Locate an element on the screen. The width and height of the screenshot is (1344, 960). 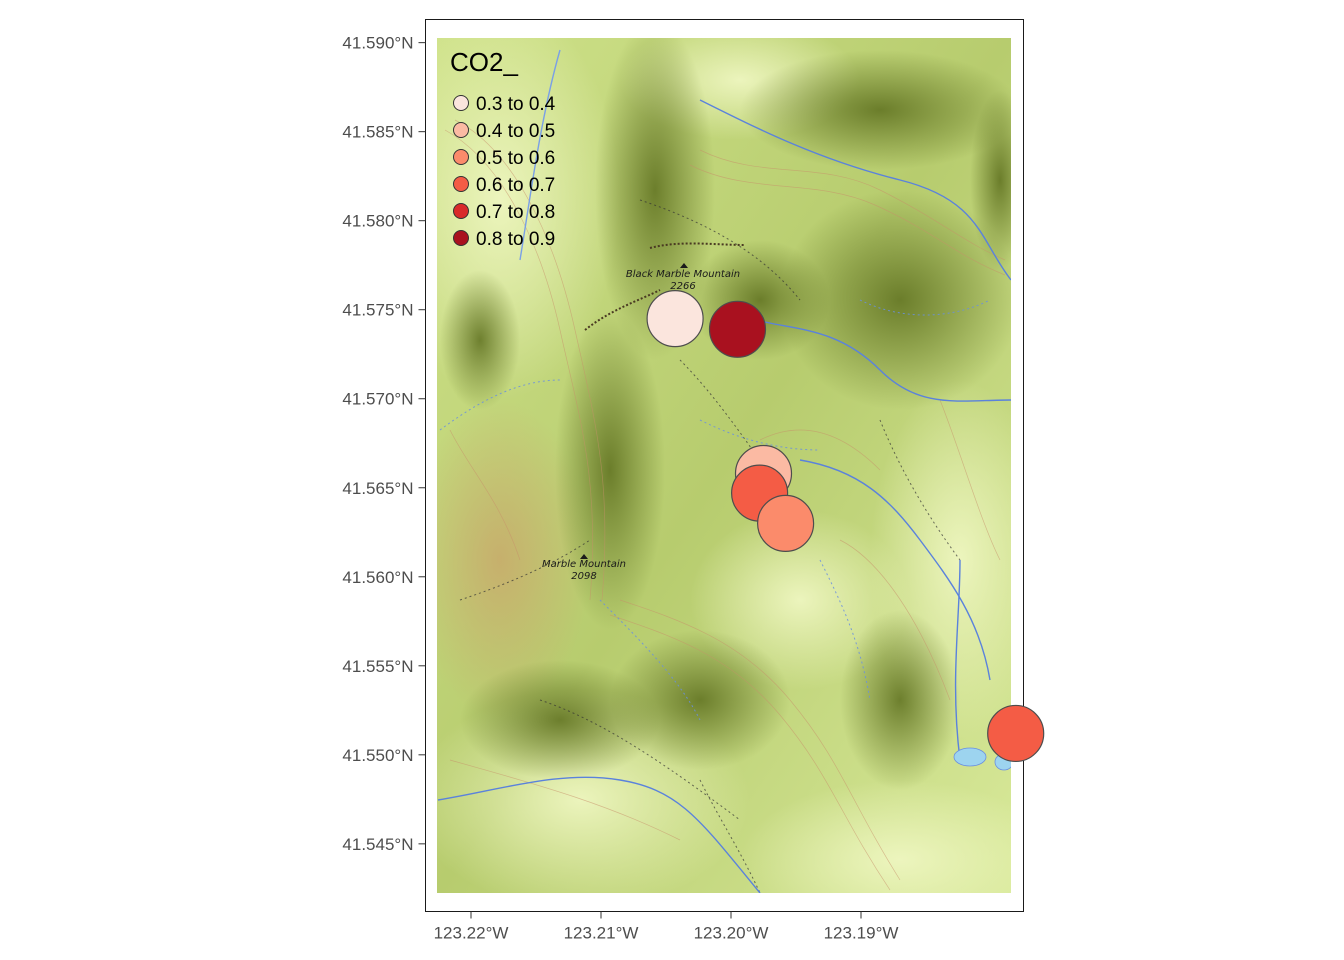
y-tick-label: 41.575°N is located at coordinates (377, 310).